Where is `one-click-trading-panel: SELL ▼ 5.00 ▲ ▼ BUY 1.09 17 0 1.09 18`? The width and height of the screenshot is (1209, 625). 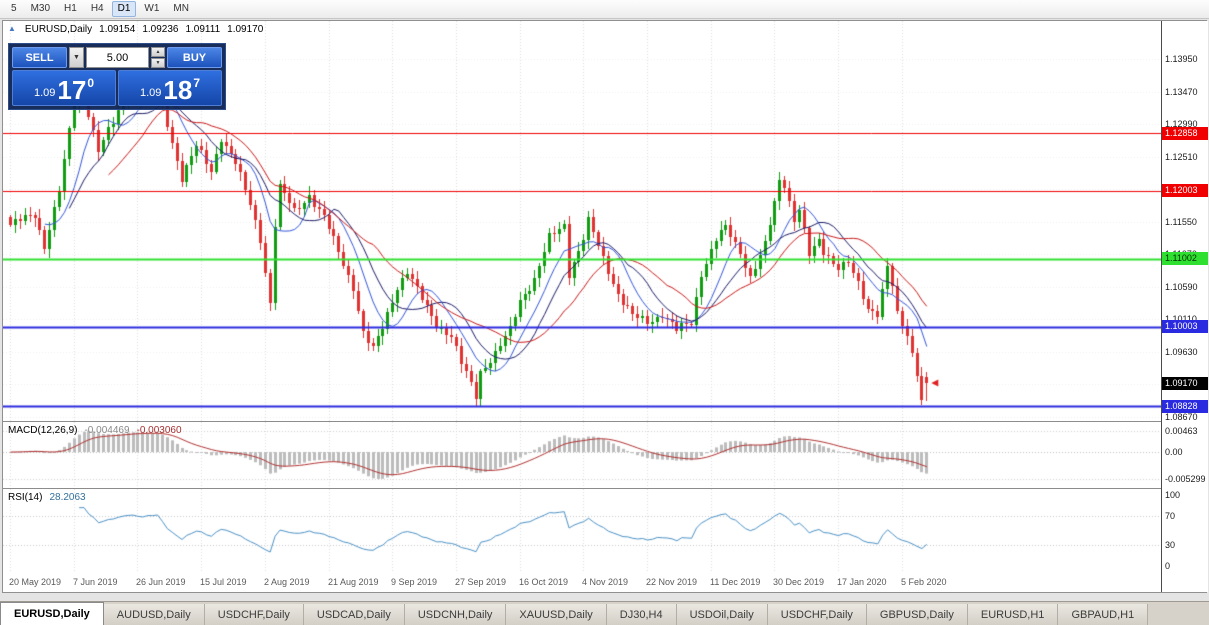 one-click-trading-panel: SELL ▼ 5.00 ▲ ▼ BUY 1.09 17 0 1.09 18 is located at coordinates (117, 76).